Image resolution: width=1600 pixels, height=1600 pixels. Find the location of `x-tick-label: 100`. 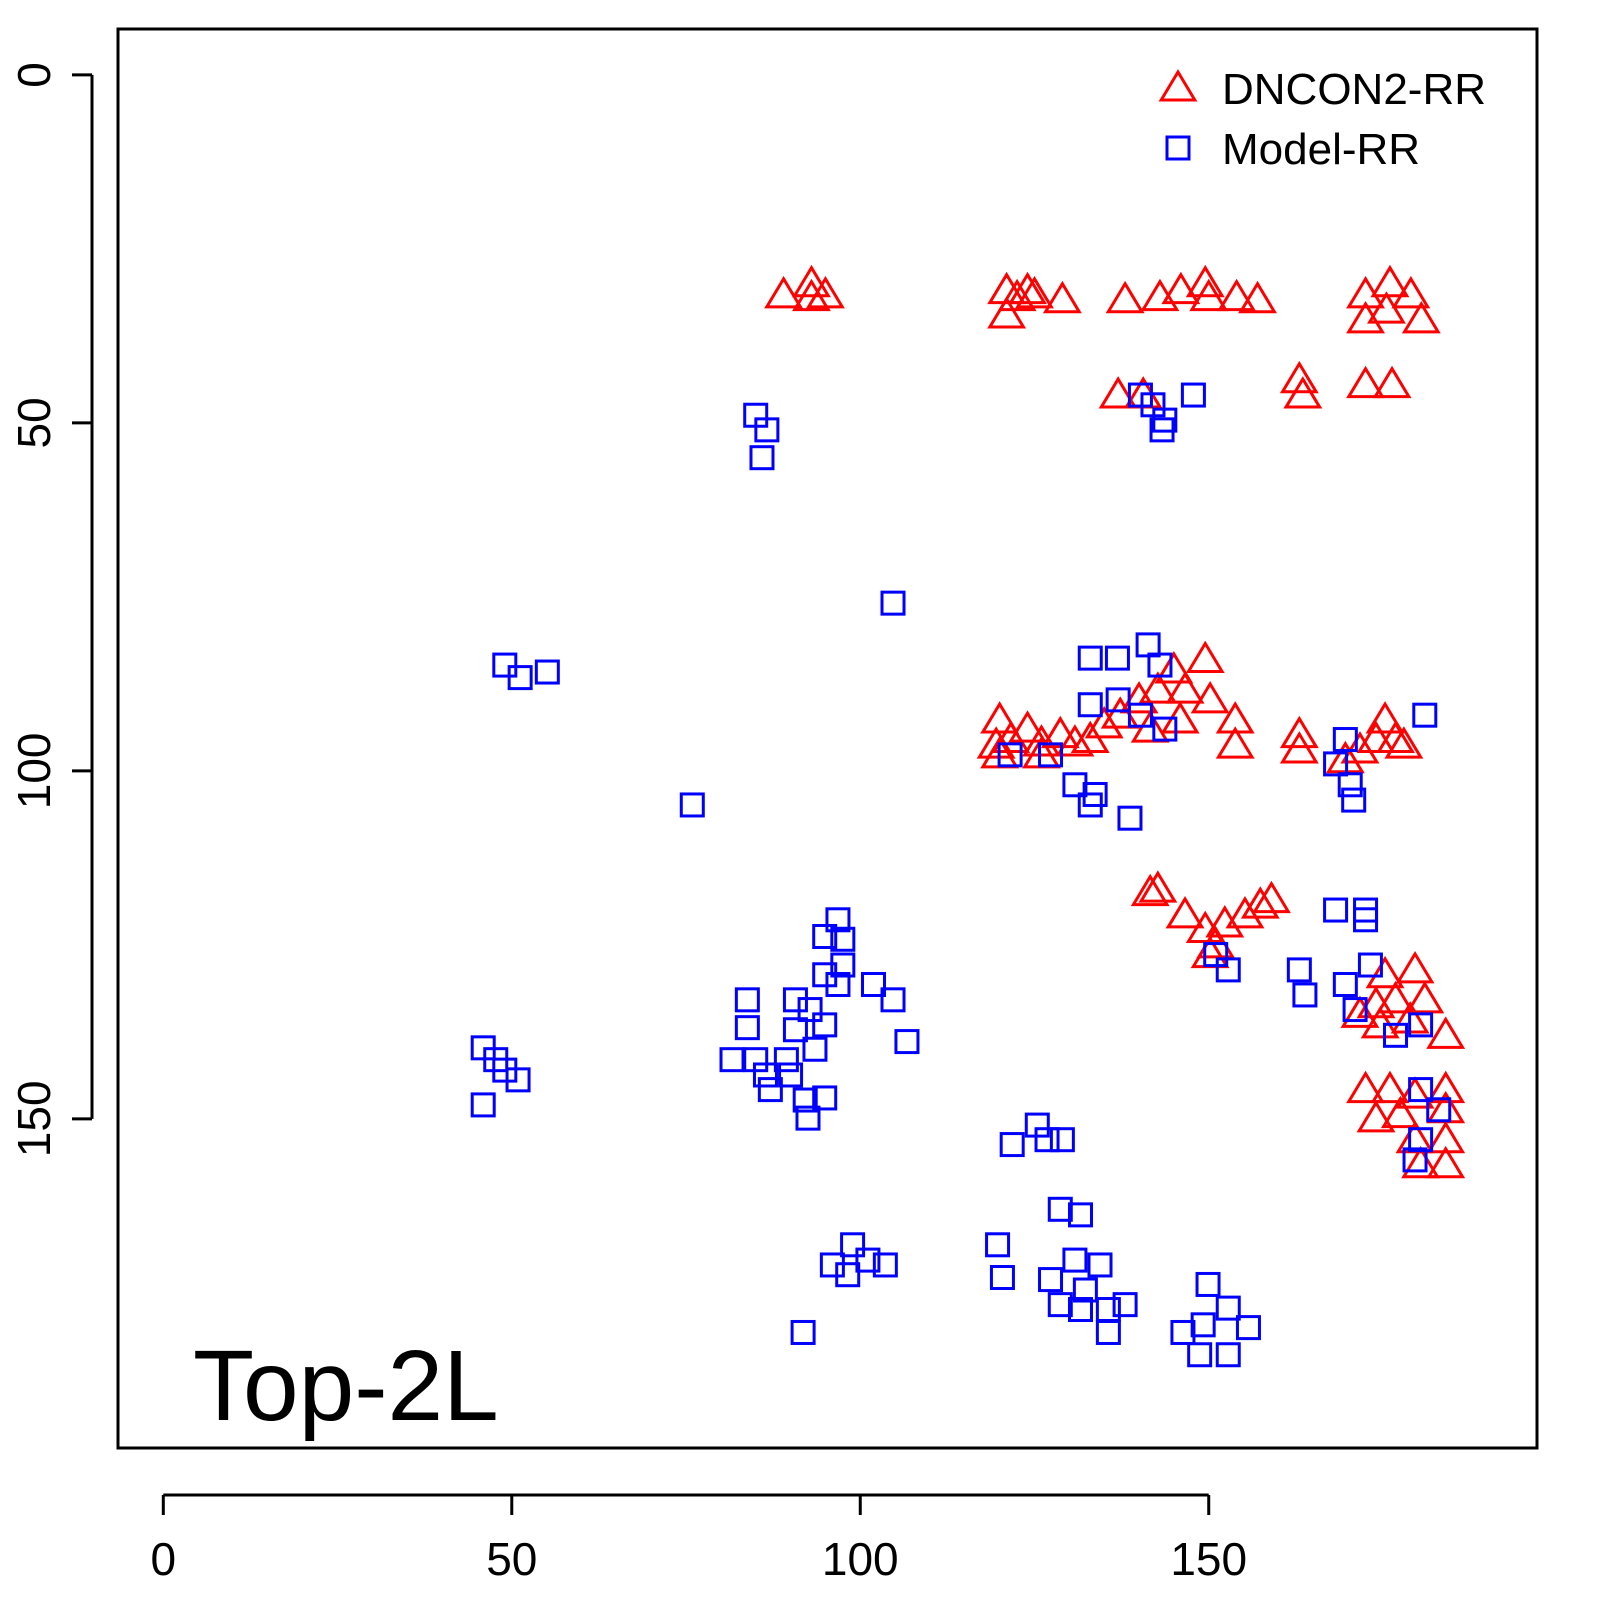

x-tick-label: 100 is located at coordinates (860, 1559).